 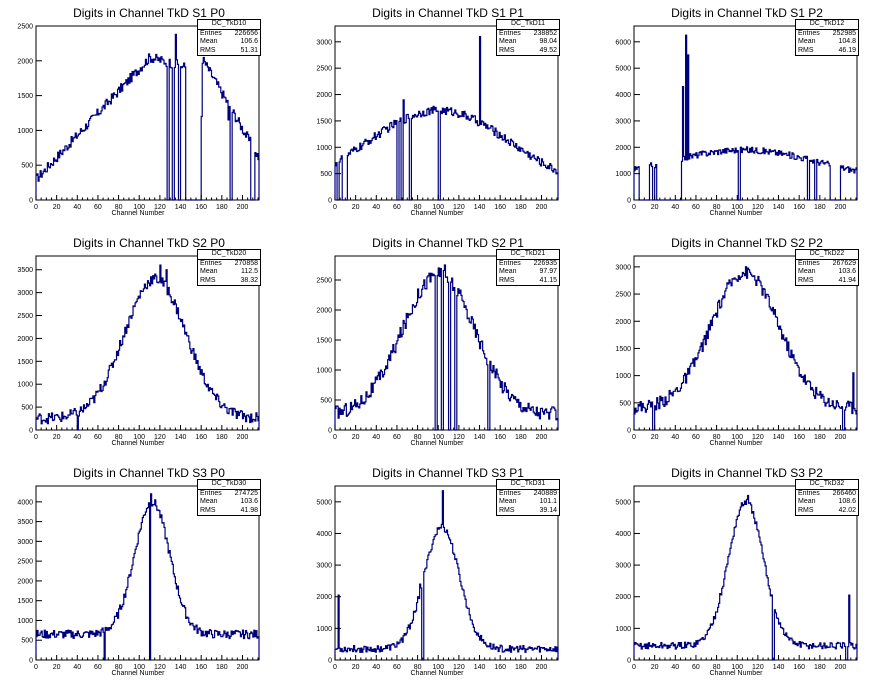 I want to click on stats-row-entries: Entries 274725, so click(x=229, y=494).